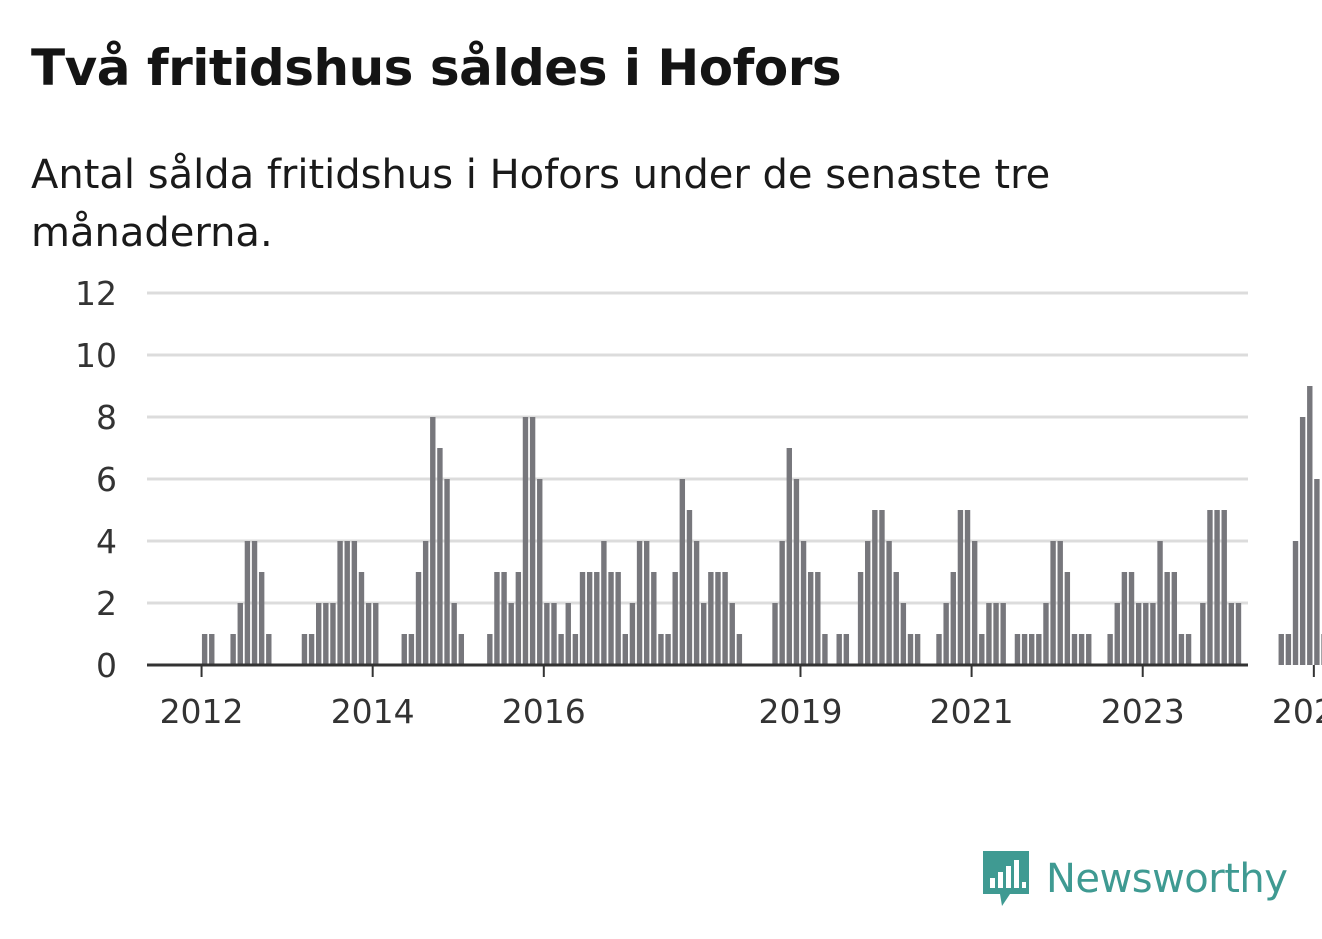 This screenshot has height=939, width=1322. What do you see at coordinates (1143, 711) in the screenshot?
I see `x-tick-label: 2023` at bounding box center [1143, 711].